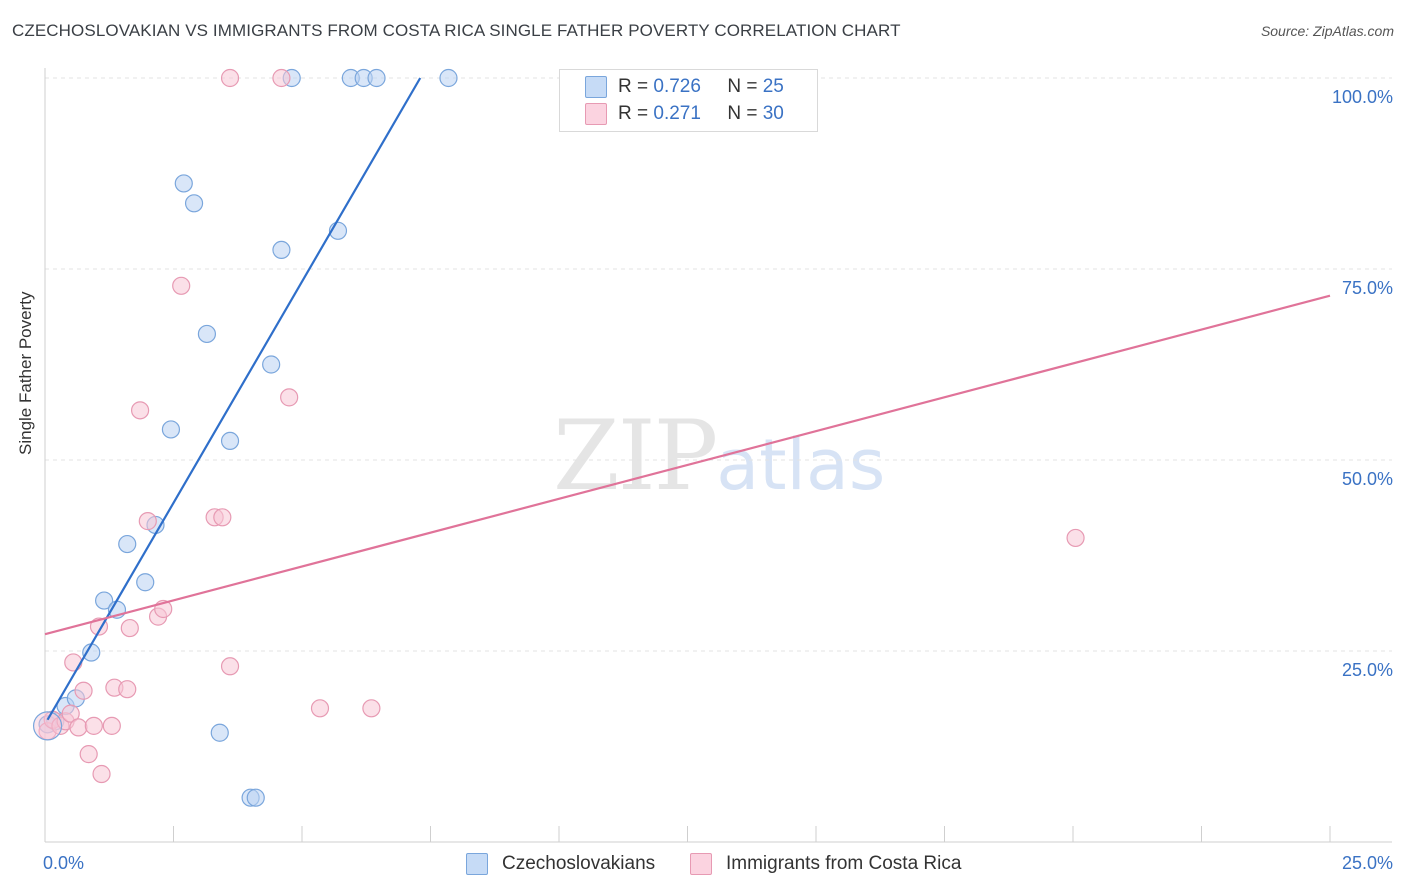  What do you see at coordinates (773, 86) in the screenshot?
I see `legend-blue-n-value: 25` at bounding box center [773, 86].